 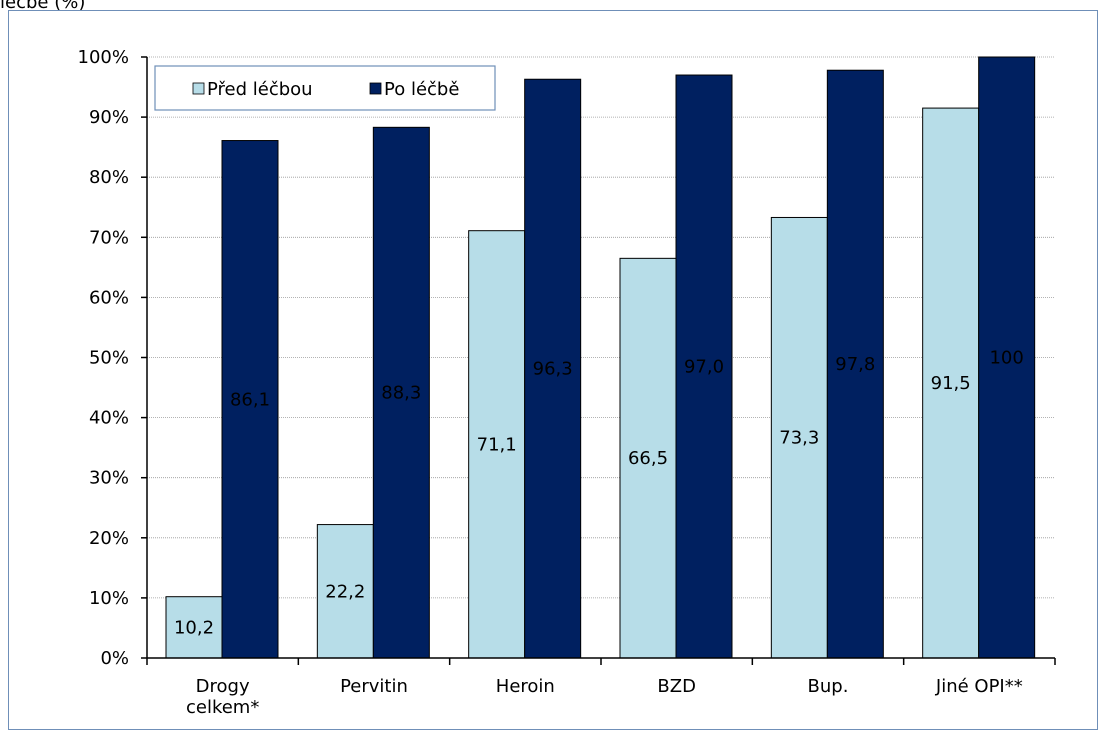 I want to click on data-label: 88,3, so click(x=401, y=393).